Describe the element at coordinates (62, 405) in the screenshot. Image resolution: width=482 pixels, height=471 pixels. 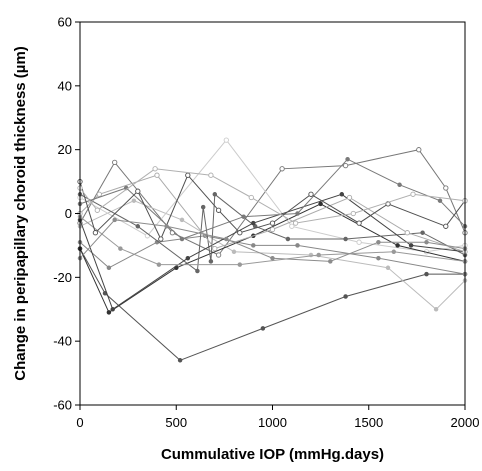
I see `y-tick-label: -60` at that location.